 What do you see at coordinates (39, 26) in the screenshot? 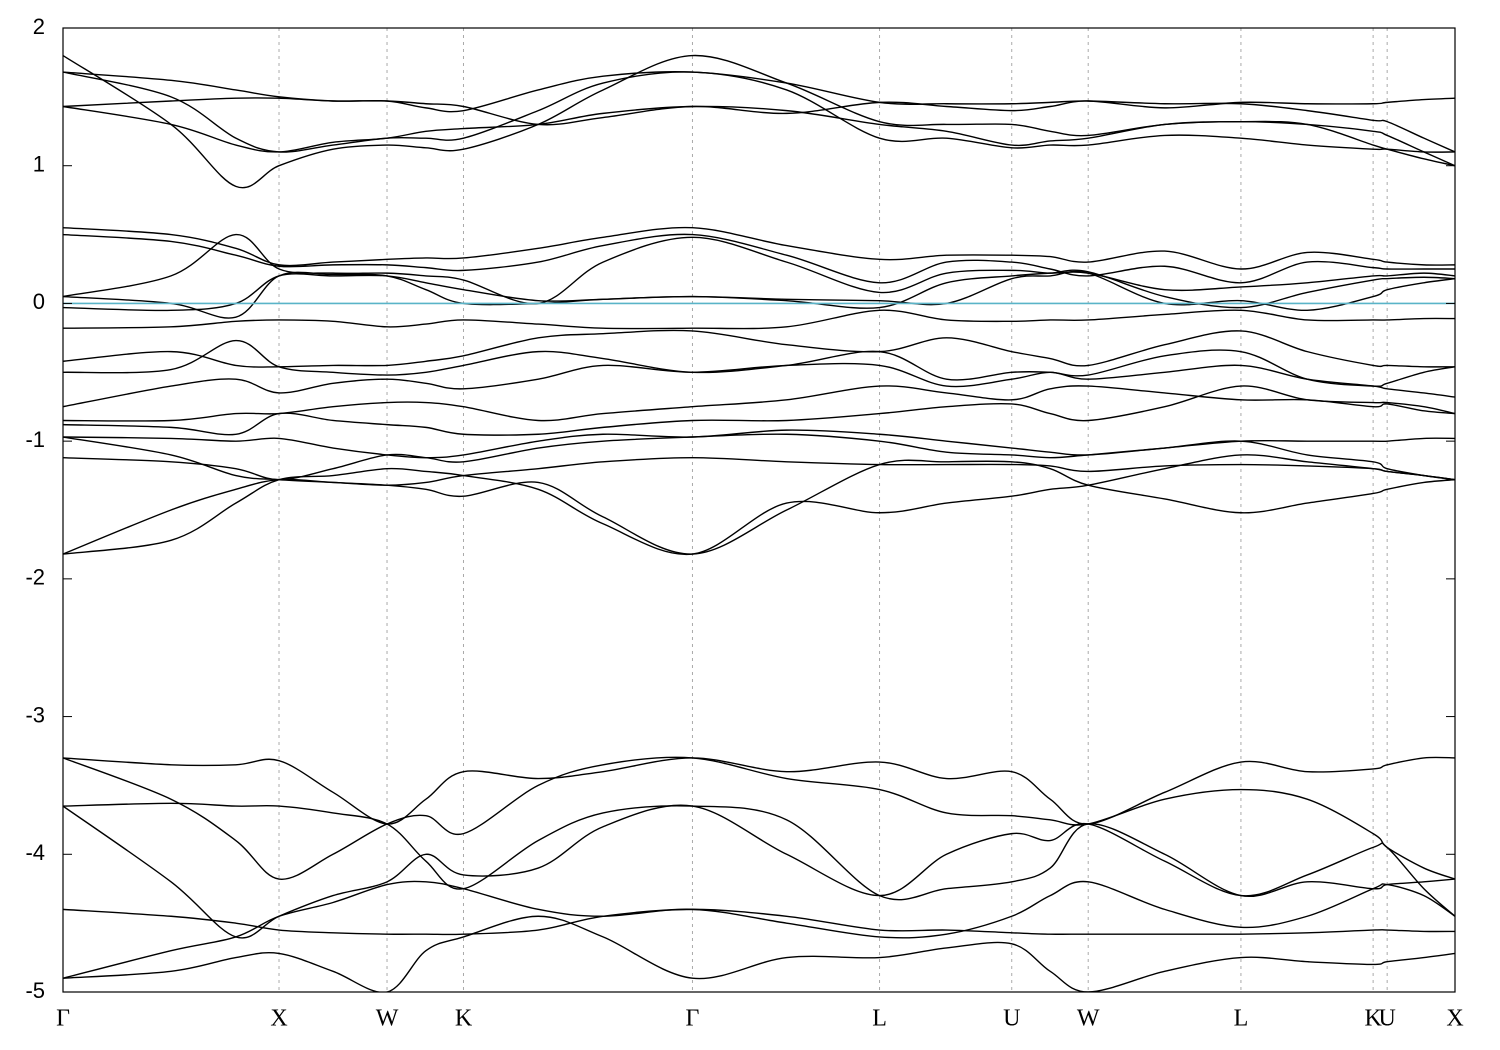
I see `y-tick-label: 2` at bounding box center [39, 26].